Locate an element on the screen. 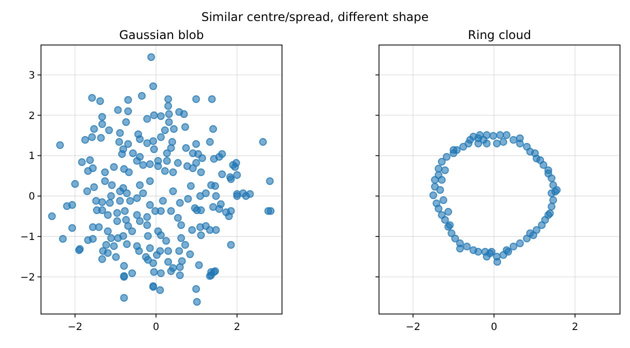  text: Similar centre/spread, different shape is located at coordinates (315, 17).